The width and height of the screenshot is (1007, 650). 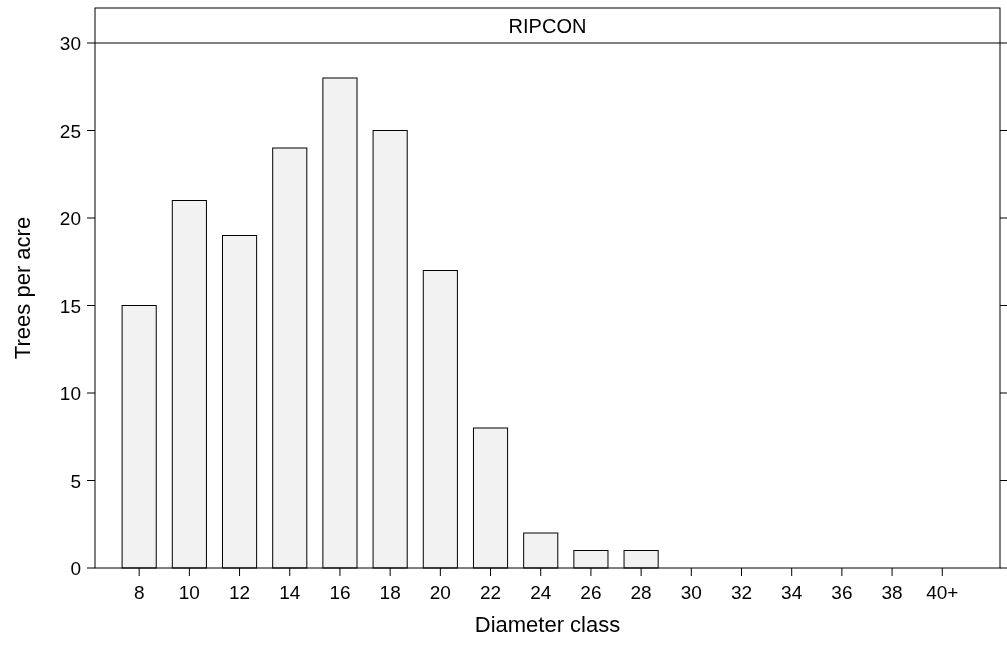 What do you see at coordinates (75, 568) in the screenshot?
I see `y-tick-label: 0` at bounding box center [75, 568].